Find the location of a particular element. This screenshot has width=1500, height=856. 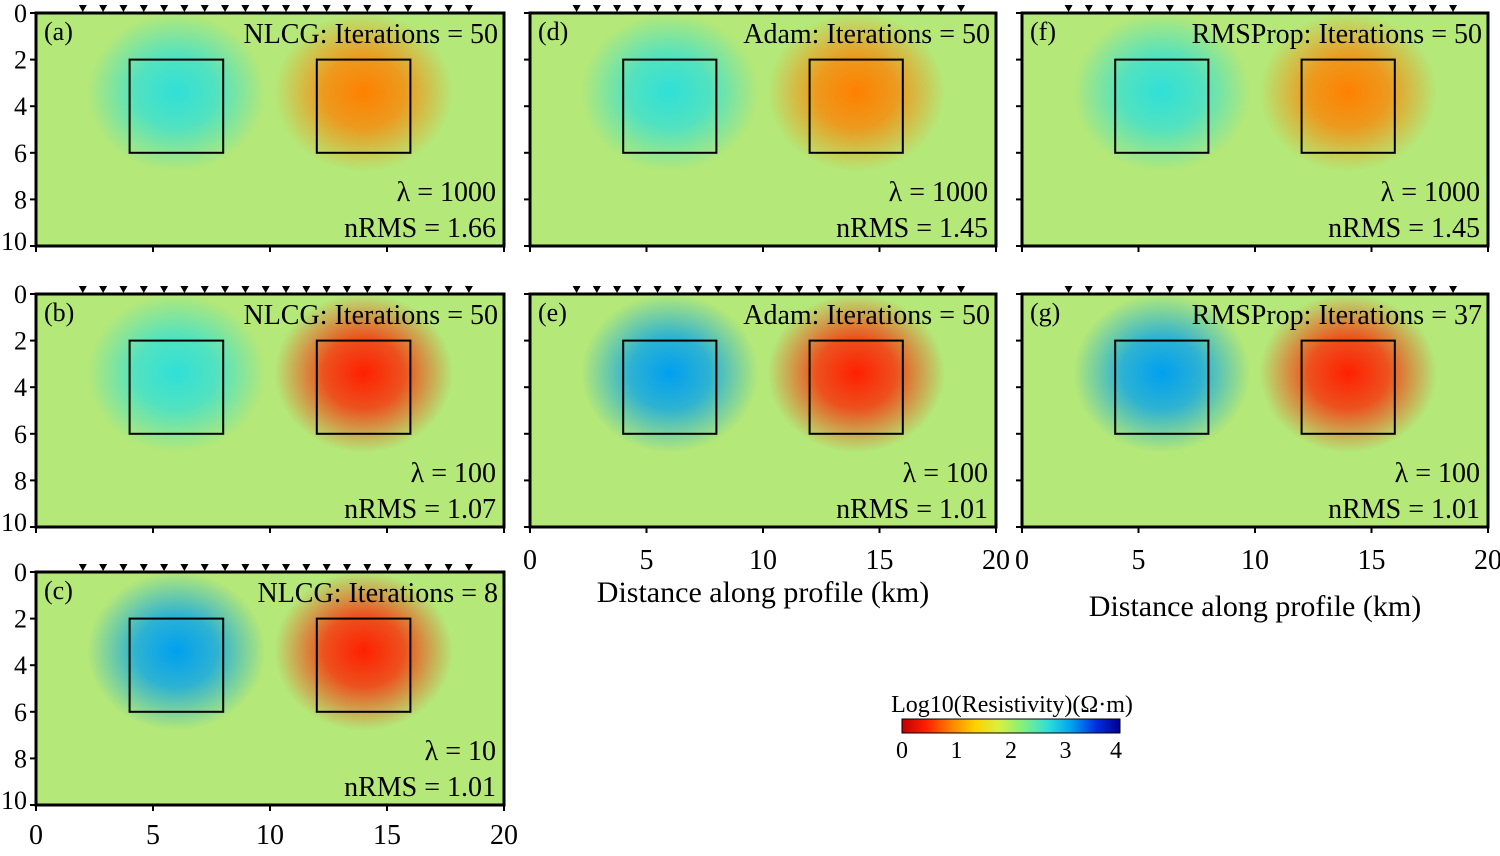

x-tick-label: 15 is located at coordinates (880, 560).